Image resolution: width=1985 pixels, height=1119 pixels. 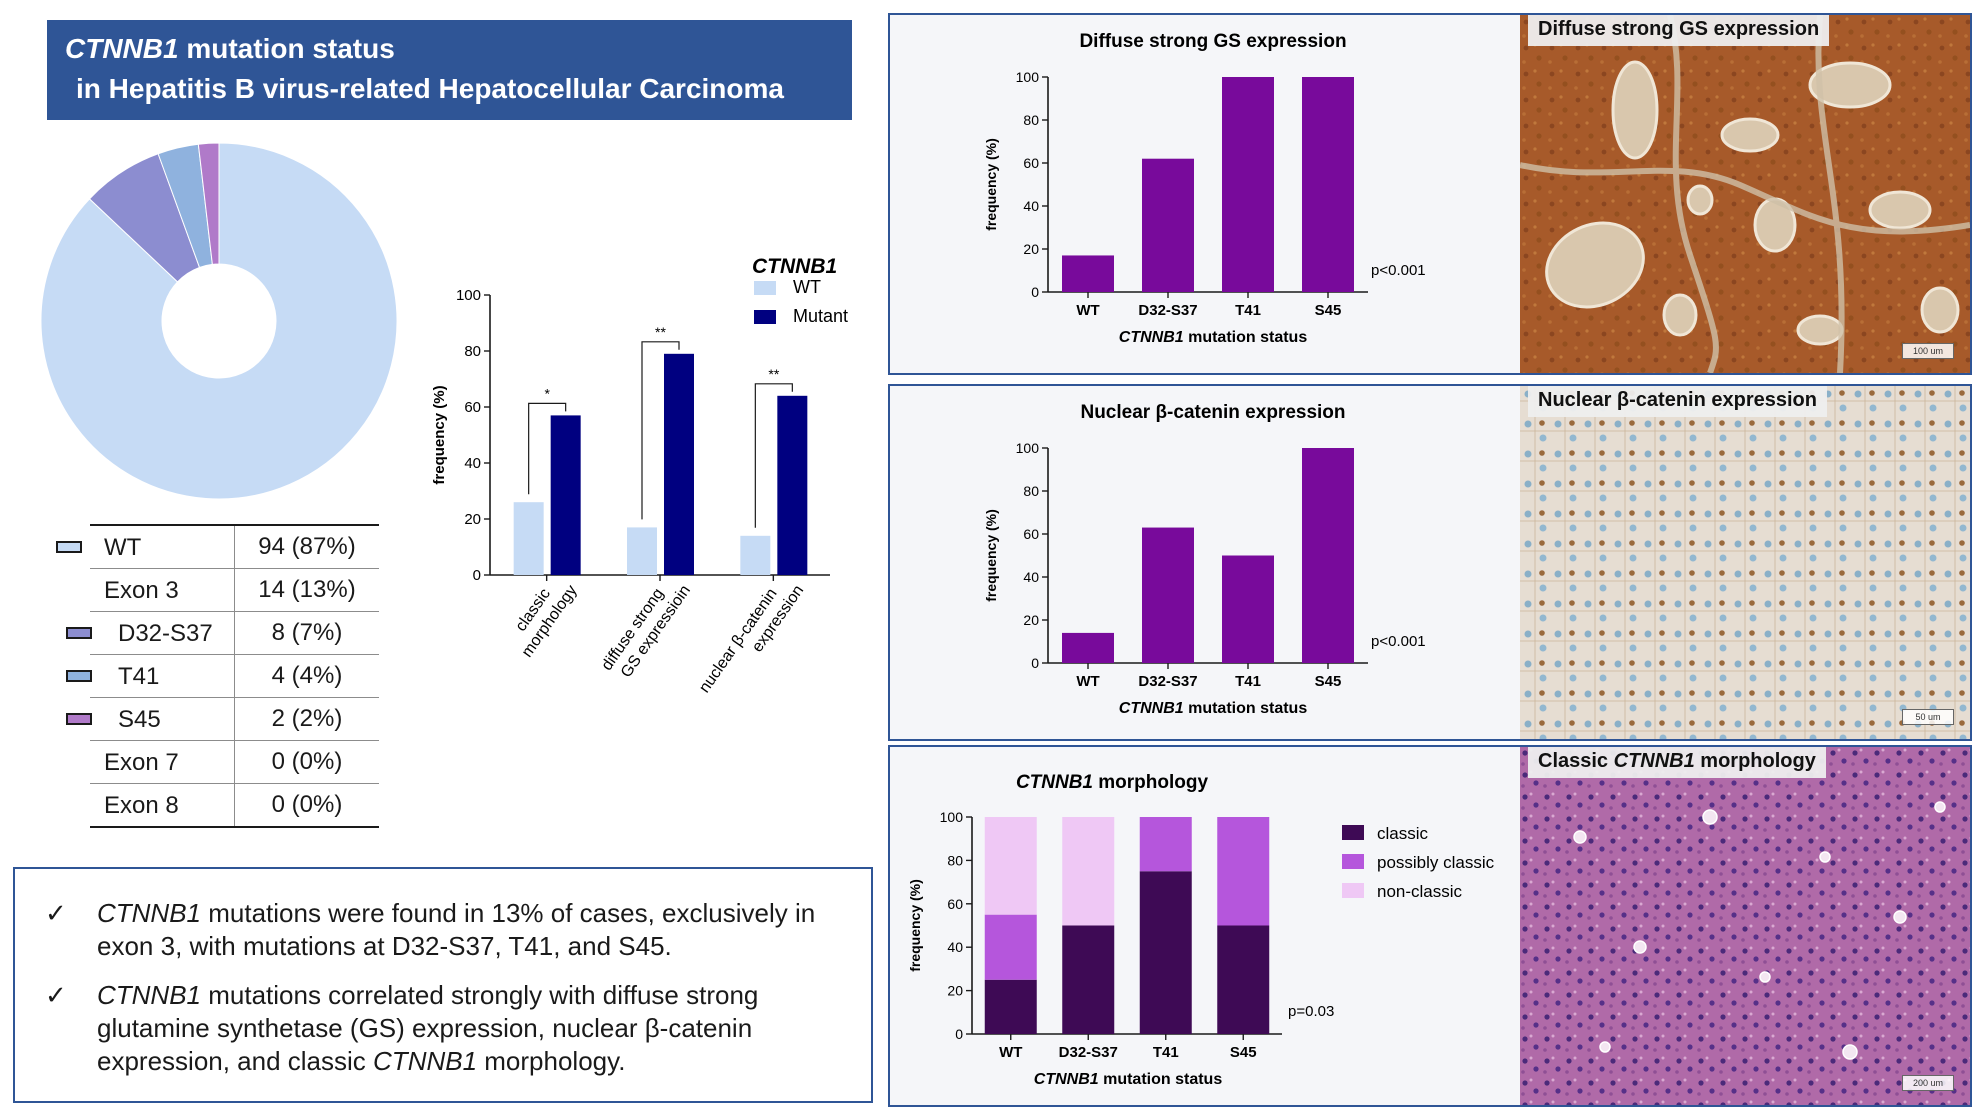 I want to click on mutation-label: Exon 7, so click(x=141, y=762).